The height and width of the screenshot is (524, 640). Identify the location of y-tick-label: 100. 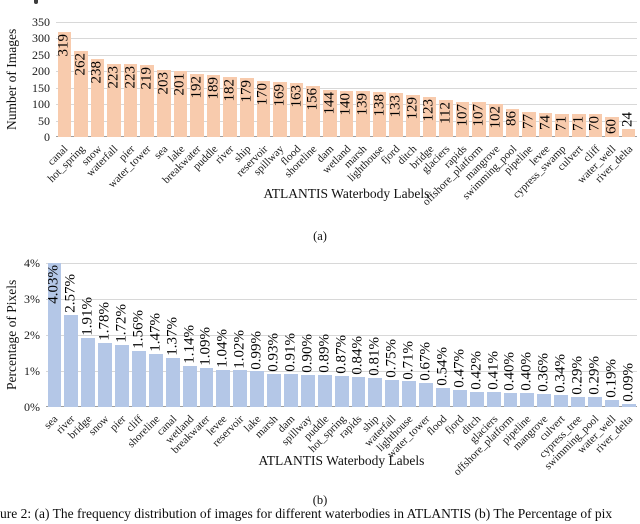
(41, 104).